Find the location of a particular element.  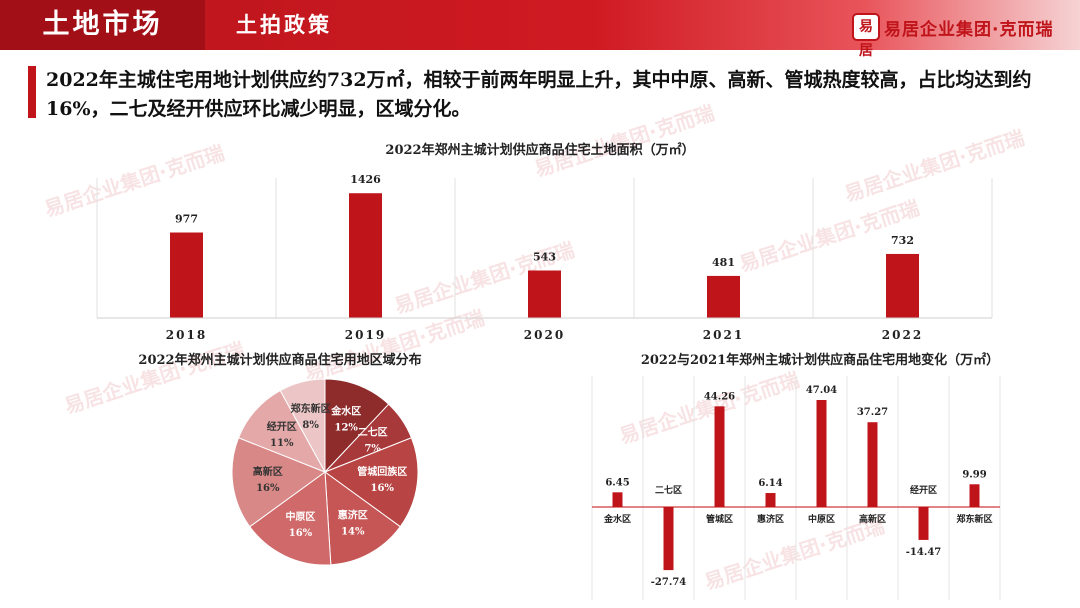

bar-2020 is located at coordinates (544, 294).